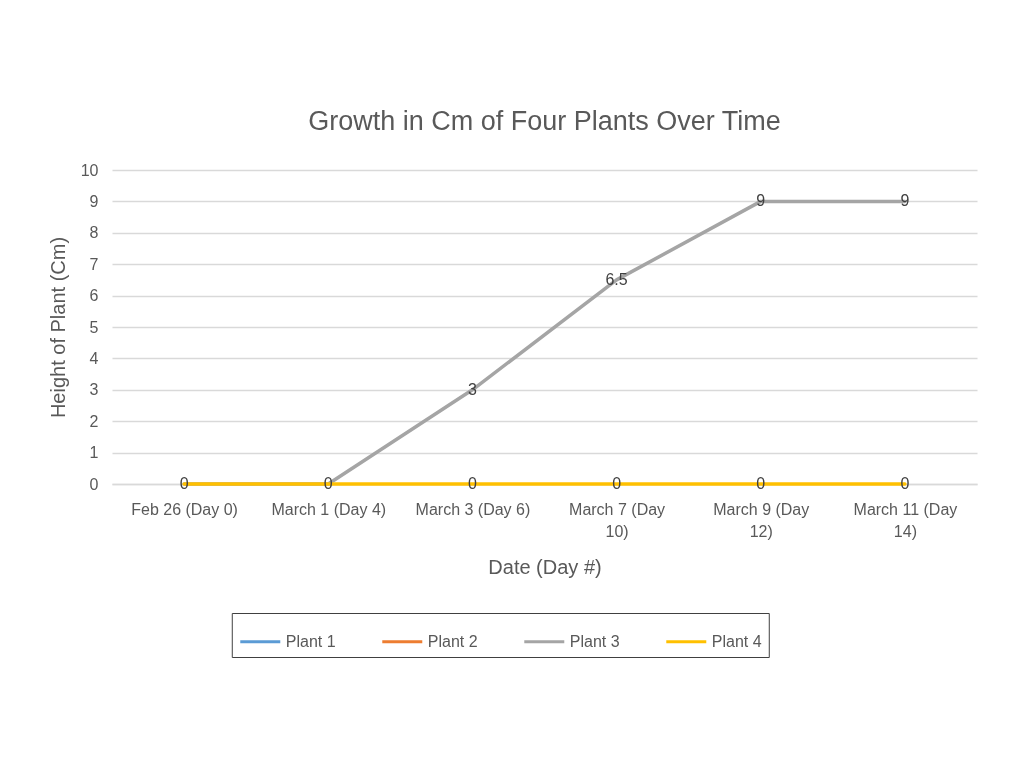 The width and height of the screenshot is (1024, 768). What do you see at coordinates (94, 296) in the screenshot?
I see `y-tick-label: 6` at bounding box center [94, 296].